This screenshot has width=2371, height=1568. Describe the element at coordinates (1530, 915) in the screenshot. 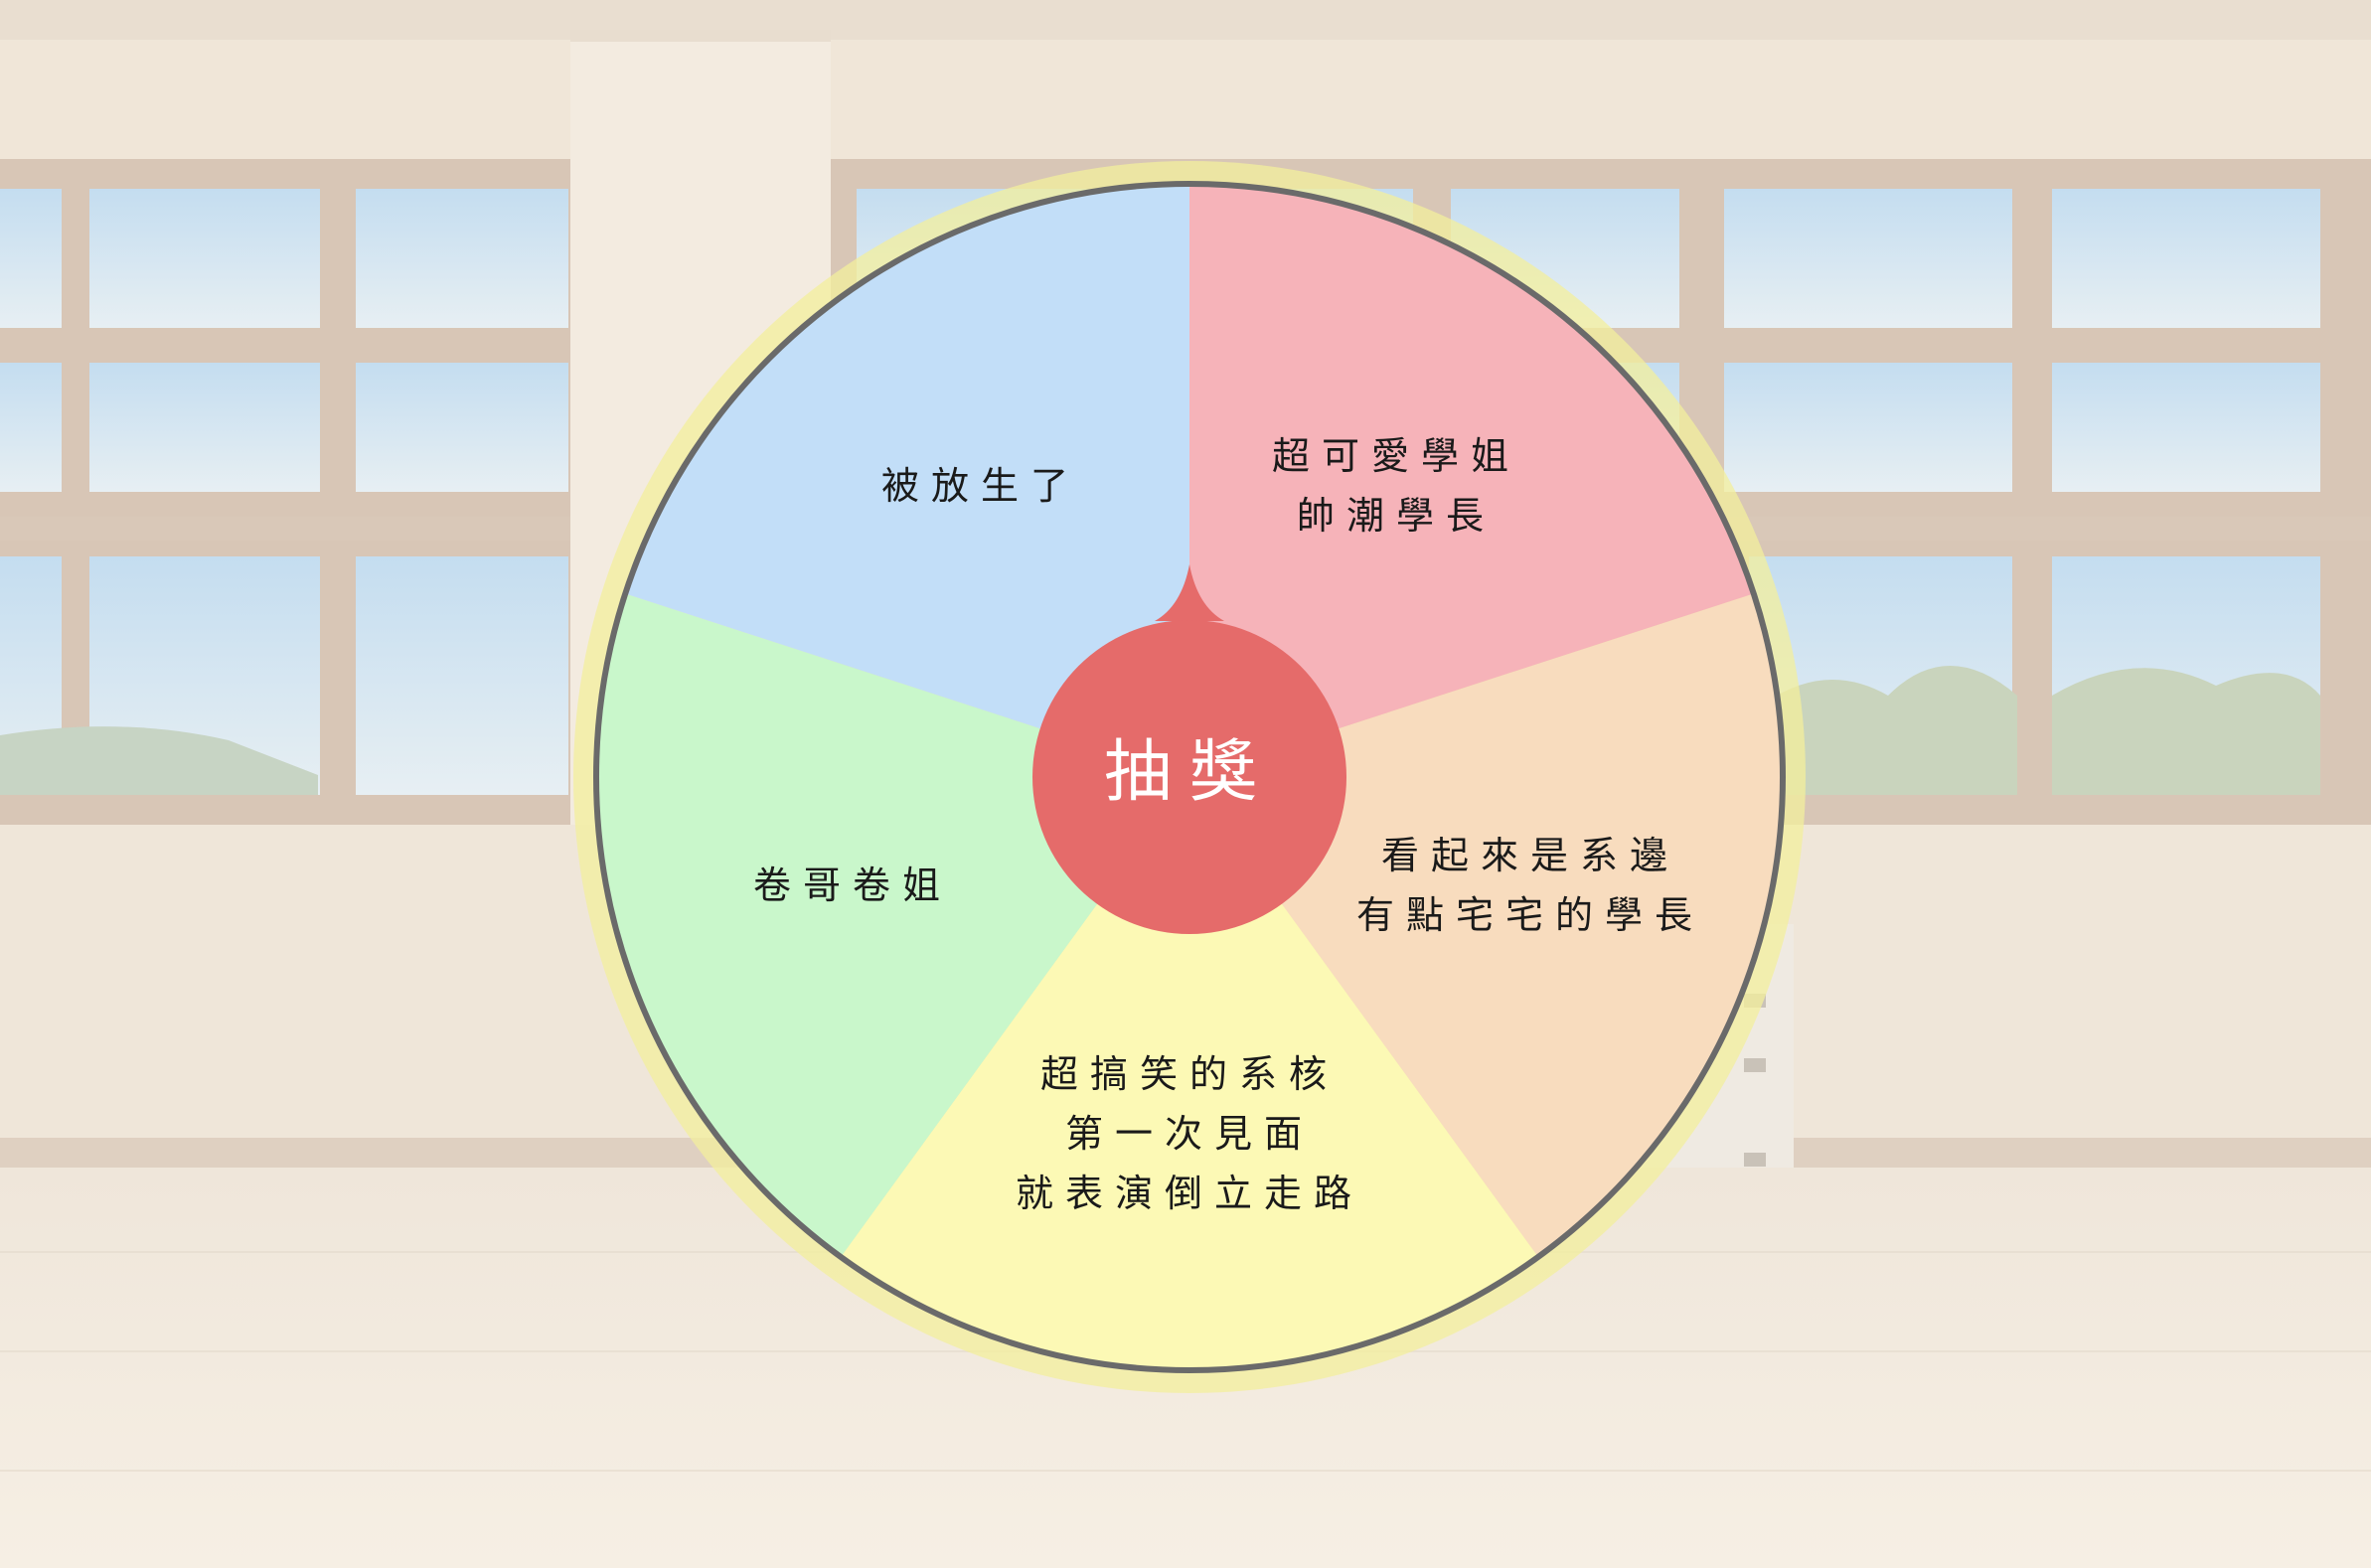

I see `wheel-segment-label: 有點宅宅的學長` at that location.